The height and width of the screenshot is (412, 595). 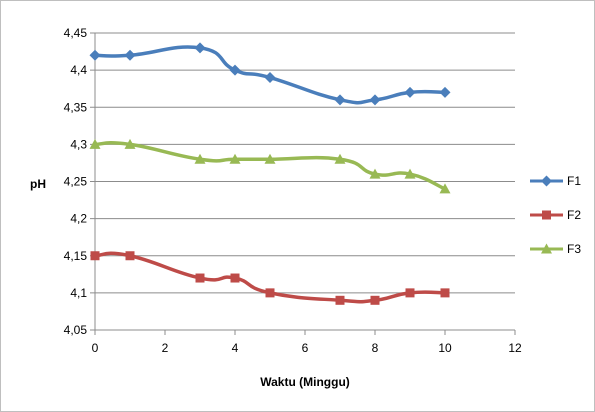 What do you see at coordinates (546, 215) in the screenshot?
I see `legend-marker-f2` at bounding box center [546, 215].